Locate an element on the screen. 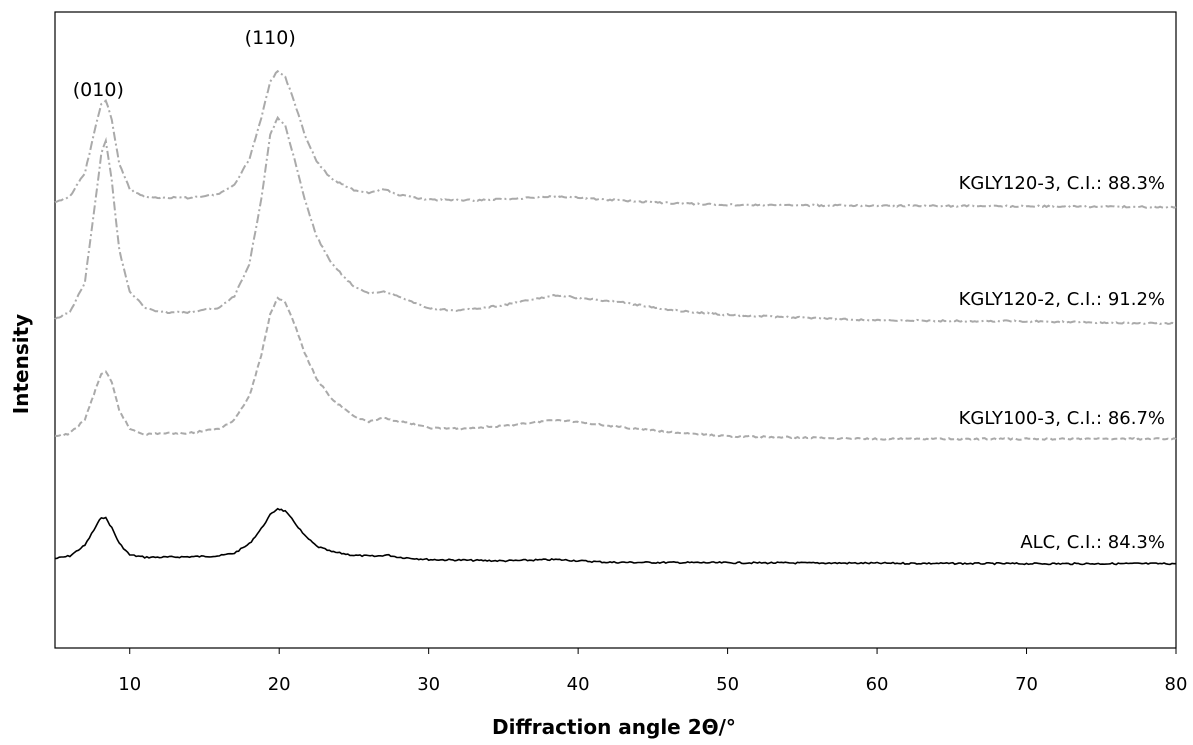  peak-annotations: (010) (110) is located at coordinates (184, 64).